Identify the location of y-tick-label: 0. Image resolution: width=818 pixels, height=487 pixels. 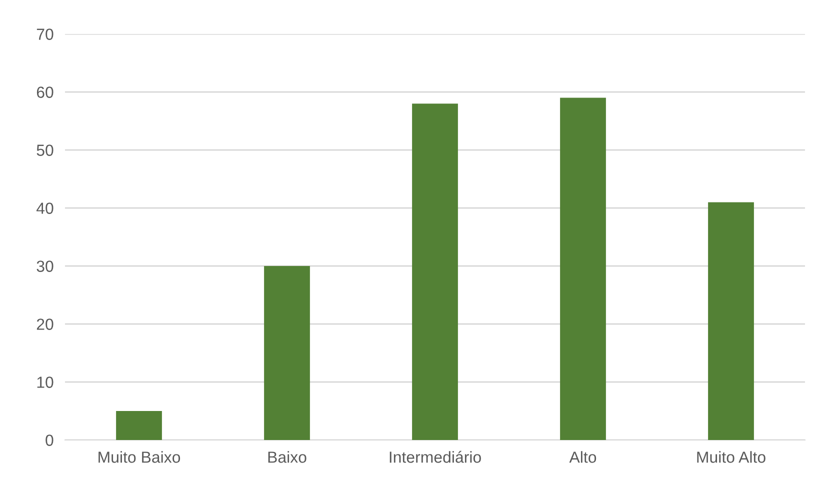
(50, 440).